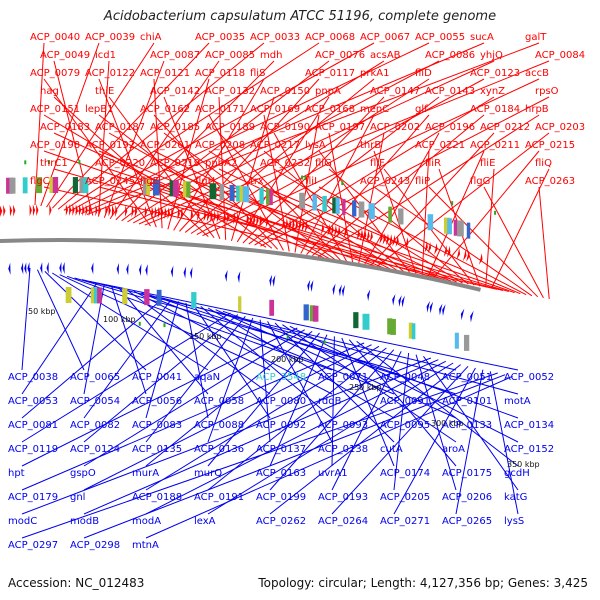 The width and height of the screenshot is (600, 600). Describe the element at coordinates (220, 37) in the screenshot. I see `forward-gene-label: ACP_0035` at that location.